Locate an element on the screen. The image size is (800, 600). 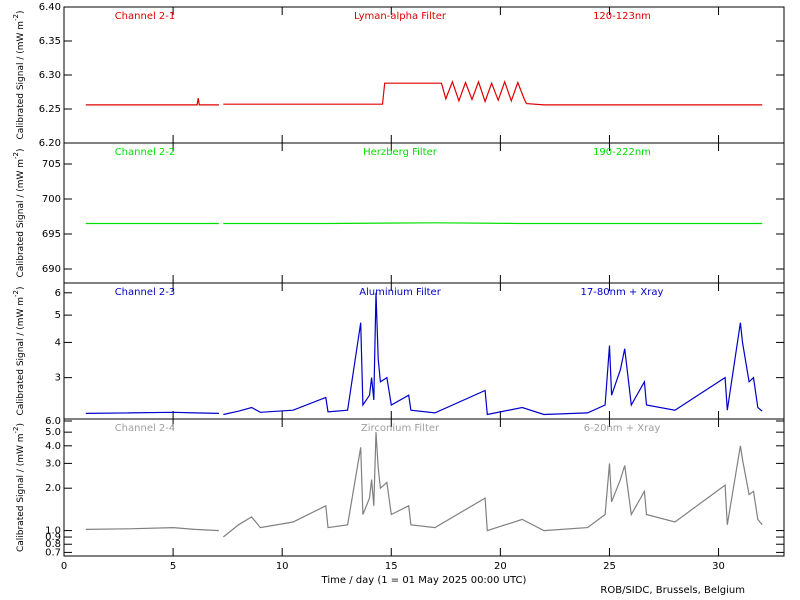
y-tick-label: 0.8 is located at coordinates (53, 544).